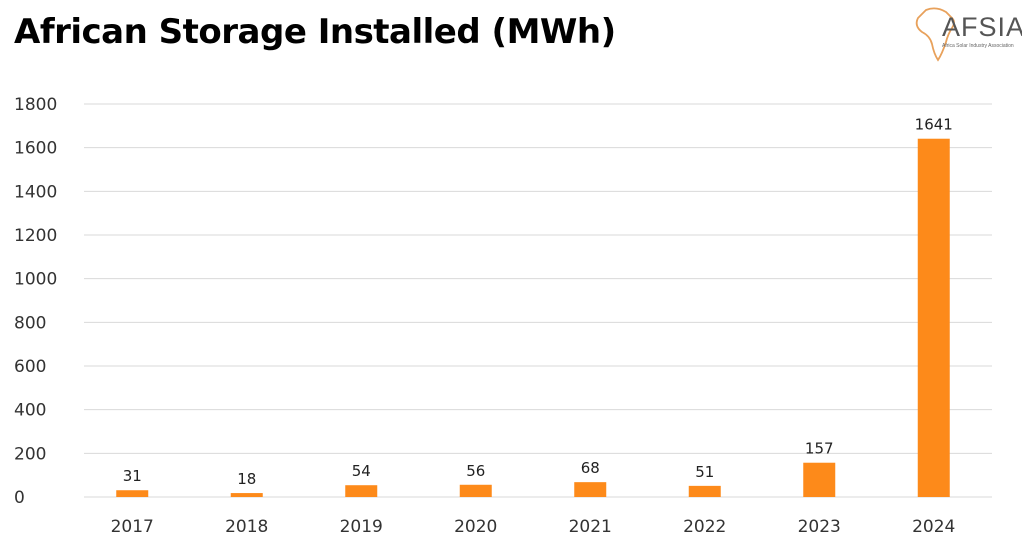 This screenshot has height=554, width=1024. I want to click on data-label: 157, so click(819, 449).